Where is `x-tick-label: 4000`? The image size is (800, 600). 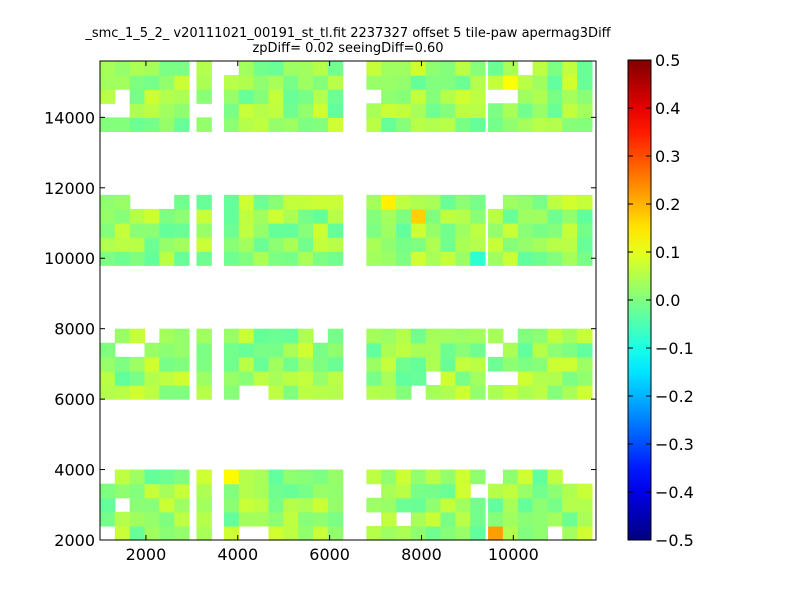 x-tick-label: 4000 is located at coordinates (237, 554).